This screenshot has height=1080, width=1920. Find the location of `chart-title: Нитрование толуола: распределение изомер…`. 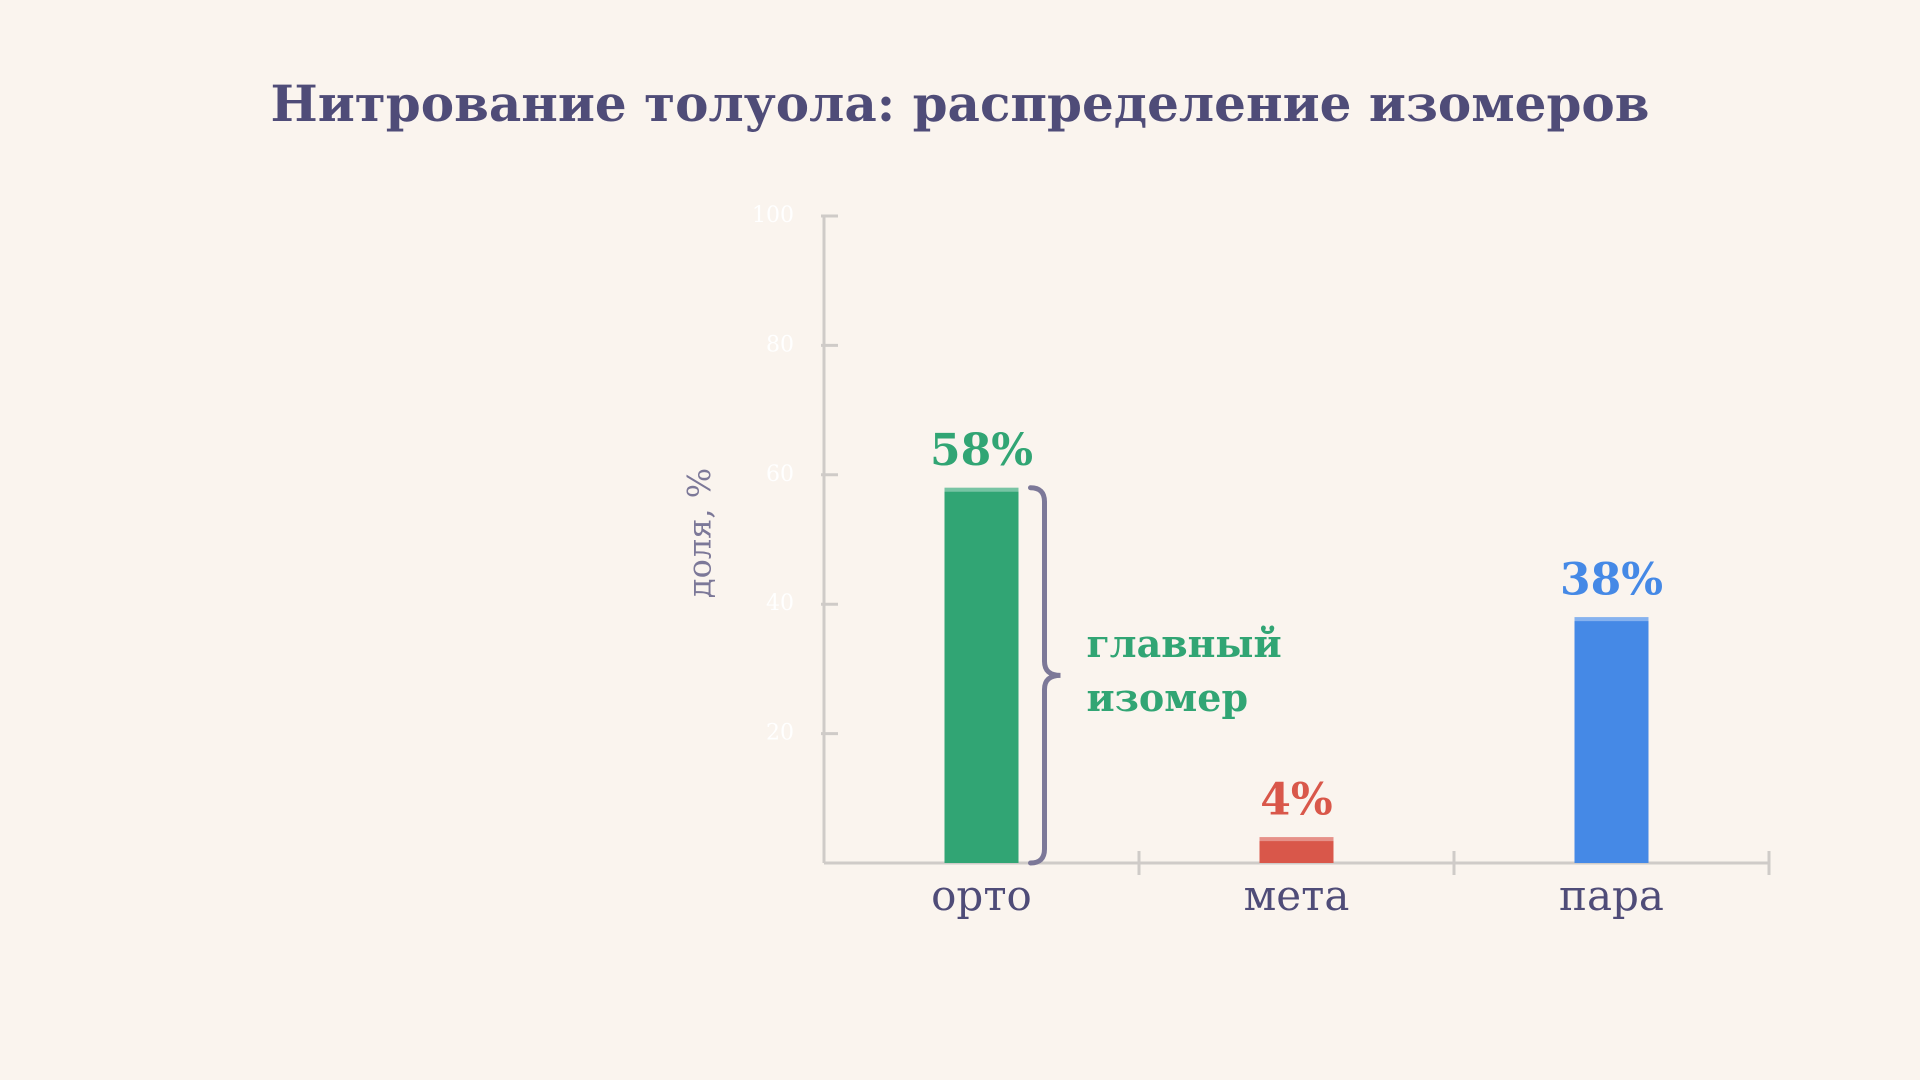

chart-title: Нитрование толуола: распределение изомер… is located at coordinates (959, 103).